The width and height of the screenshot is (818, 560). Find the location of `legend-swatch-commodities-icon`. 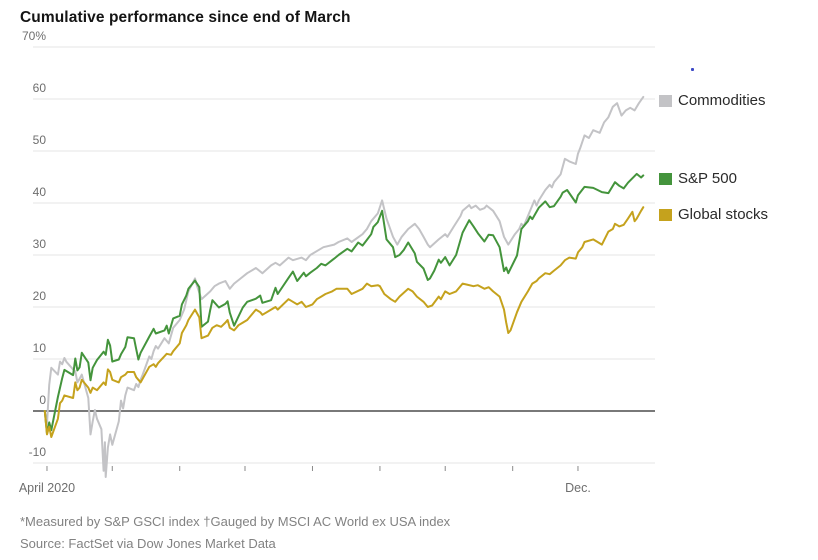

legend-swatch-commodities-icon is located at coordinates (665, 100).